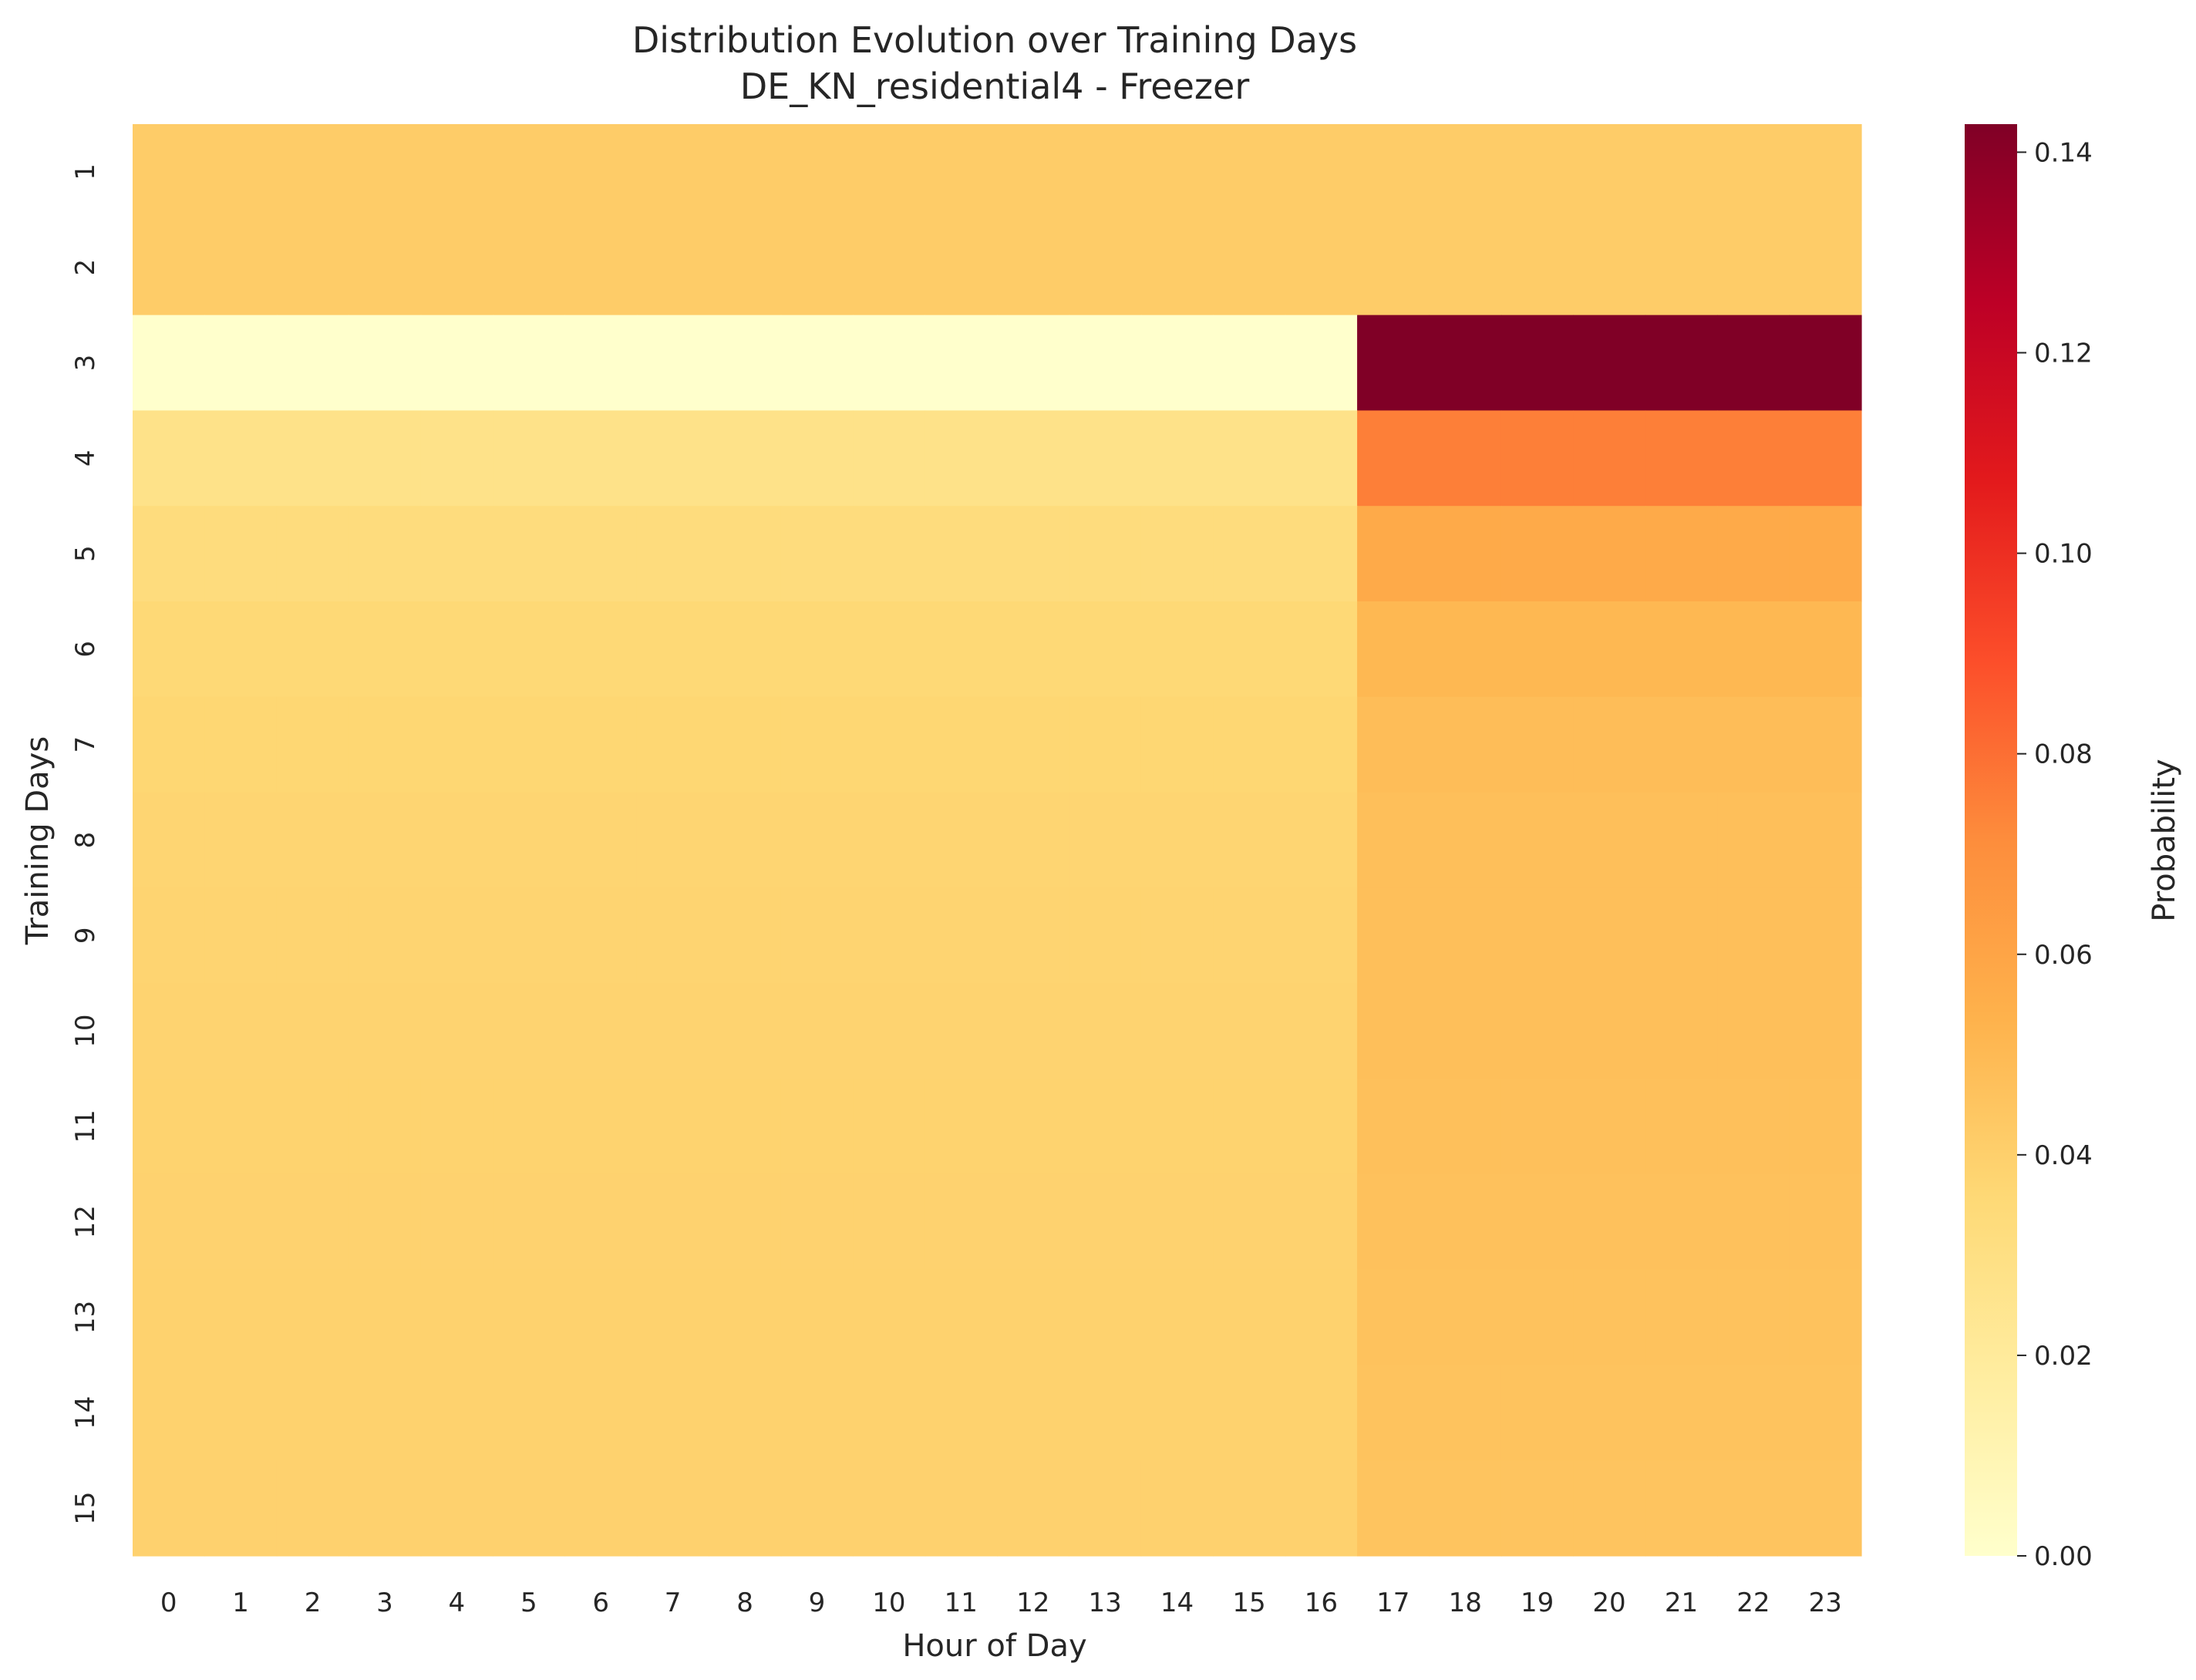  Describe the element at coordinates (1538, 1603) in the screenshot. I see `x-tick-label: 19` at that location.